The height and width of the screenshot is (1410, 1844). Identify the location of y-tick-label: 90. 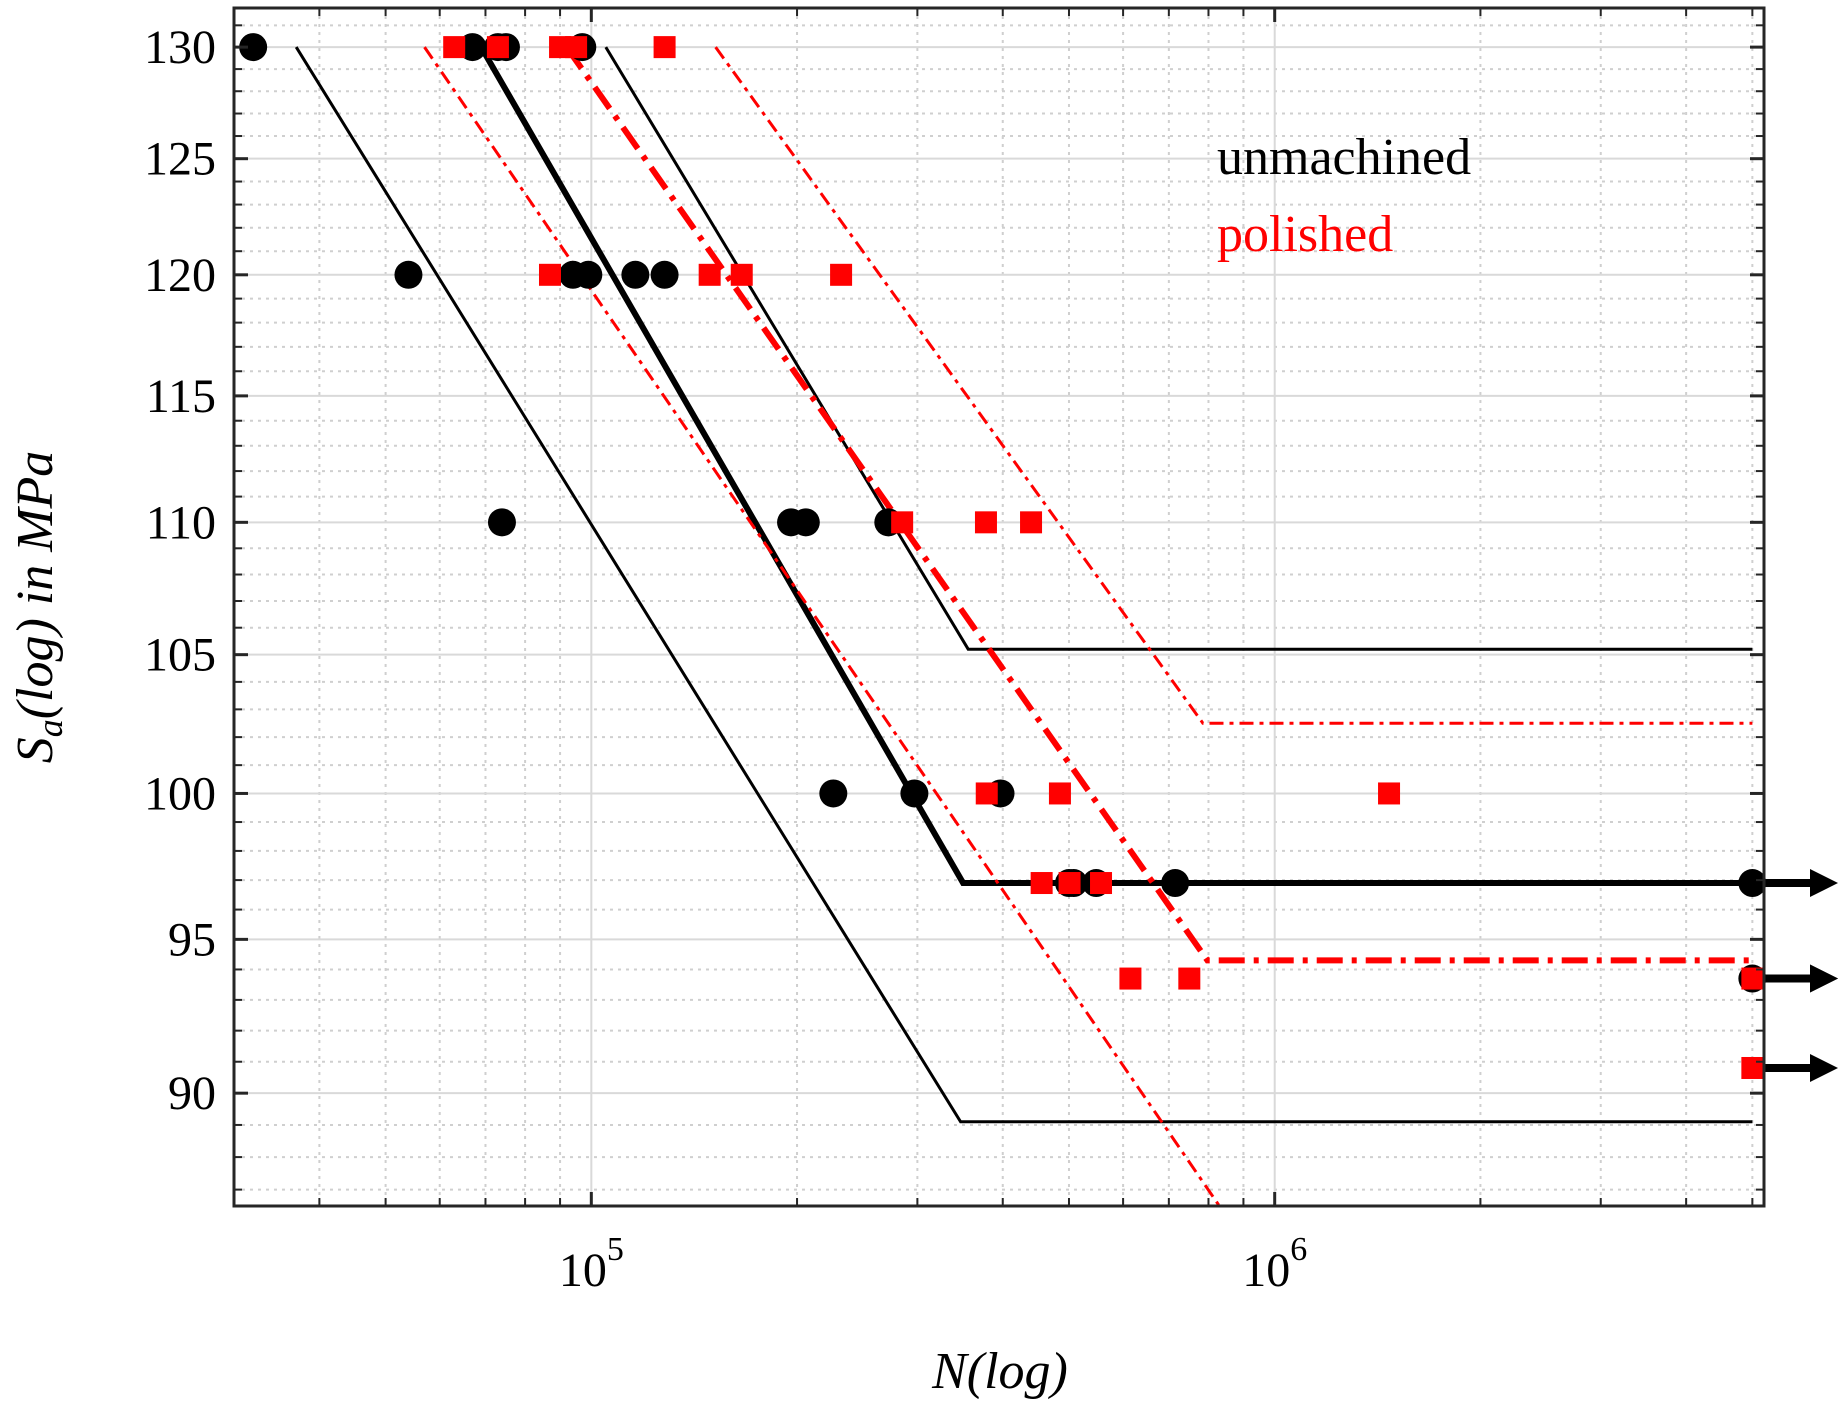
(192, 1093).